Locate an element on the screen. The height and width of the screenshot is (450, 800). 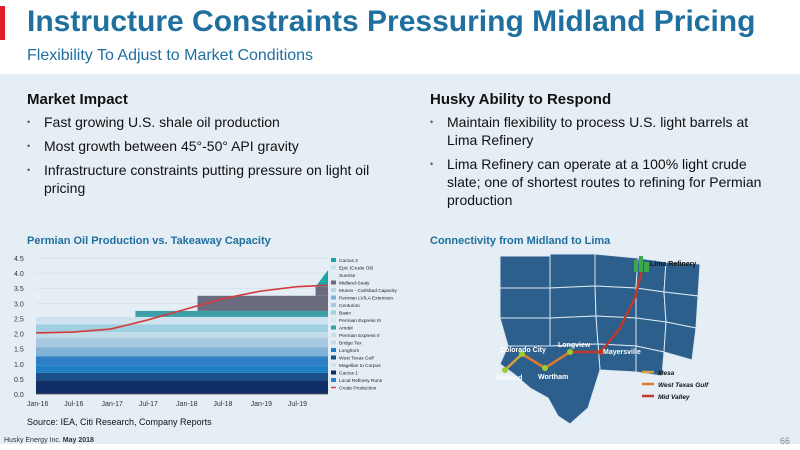
lima-label: Lima Refinery is located at coordinates (673, 264).